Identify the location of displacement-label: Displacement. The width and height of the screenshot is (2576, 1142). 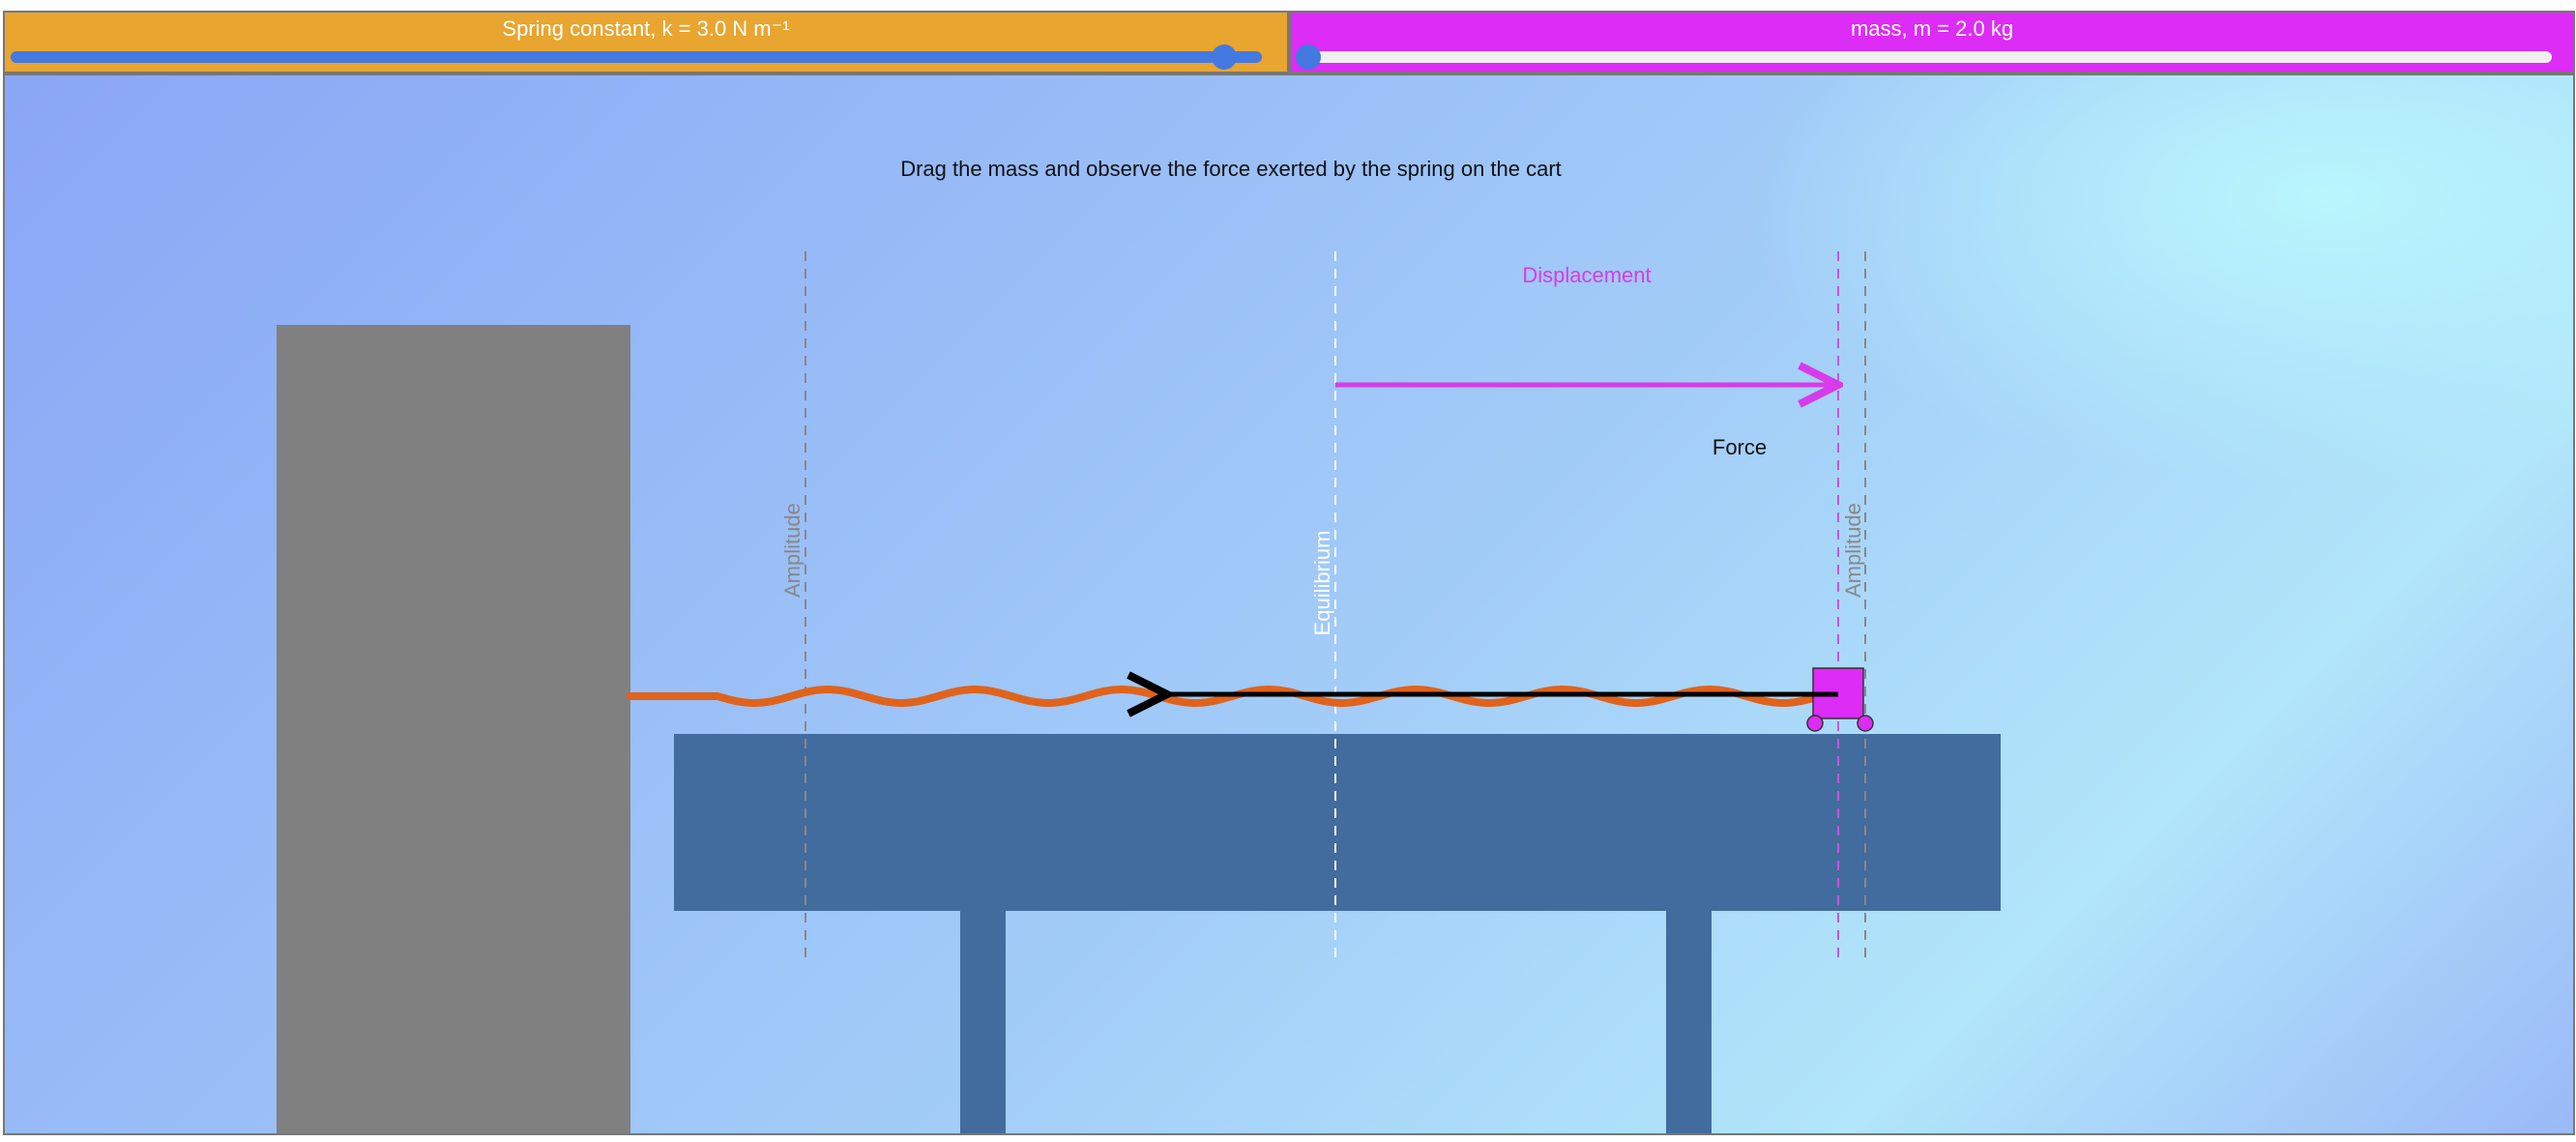
(1586, 275).